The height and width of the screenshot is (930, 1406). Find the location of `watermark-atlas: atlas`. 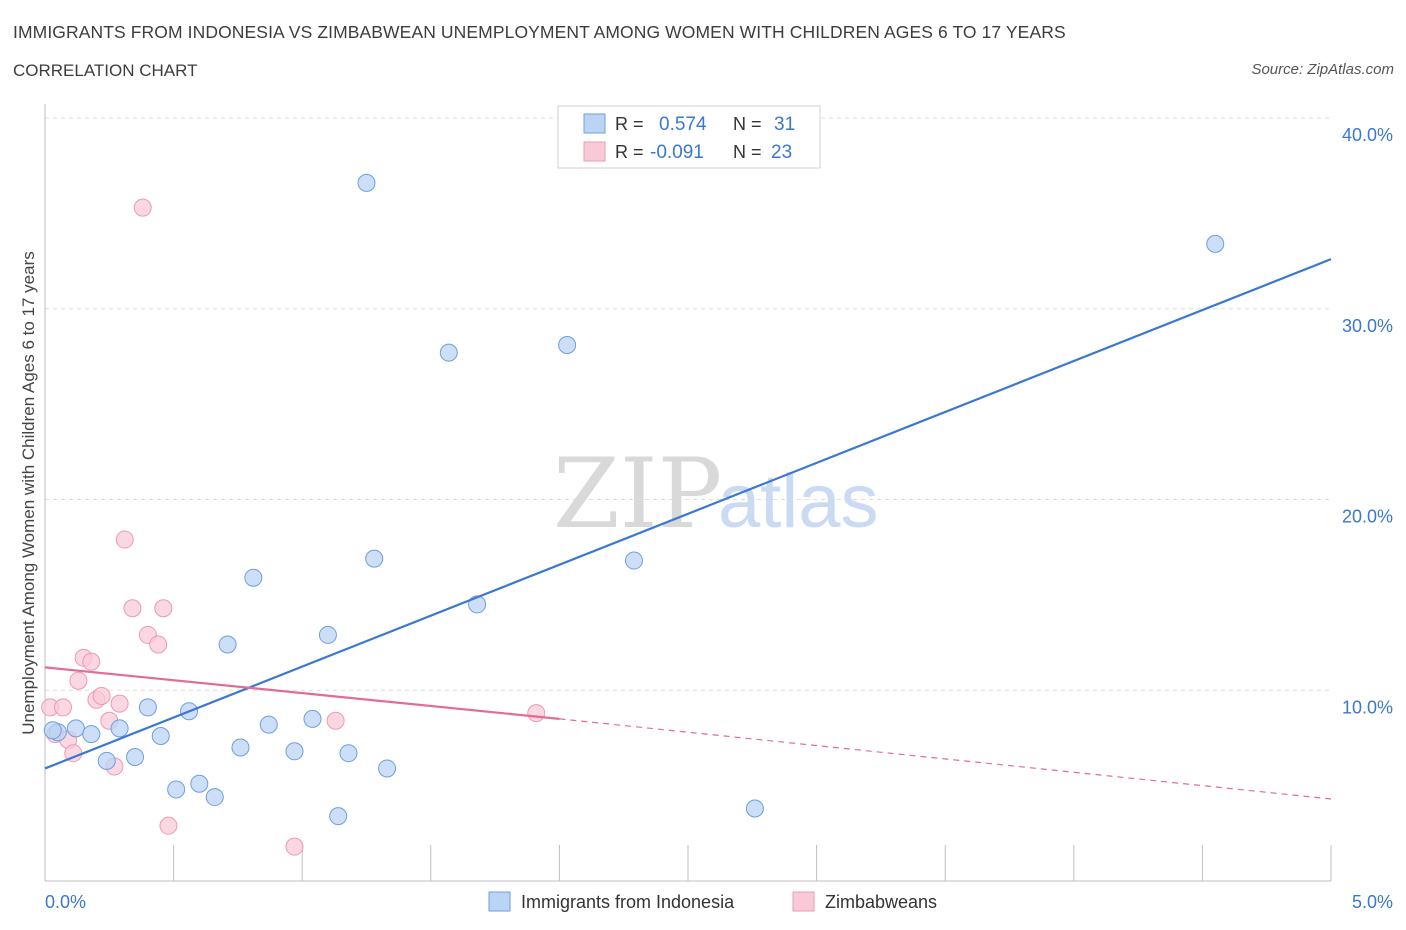

watermark-atlas: atlas is located at coordinates (798, 501).